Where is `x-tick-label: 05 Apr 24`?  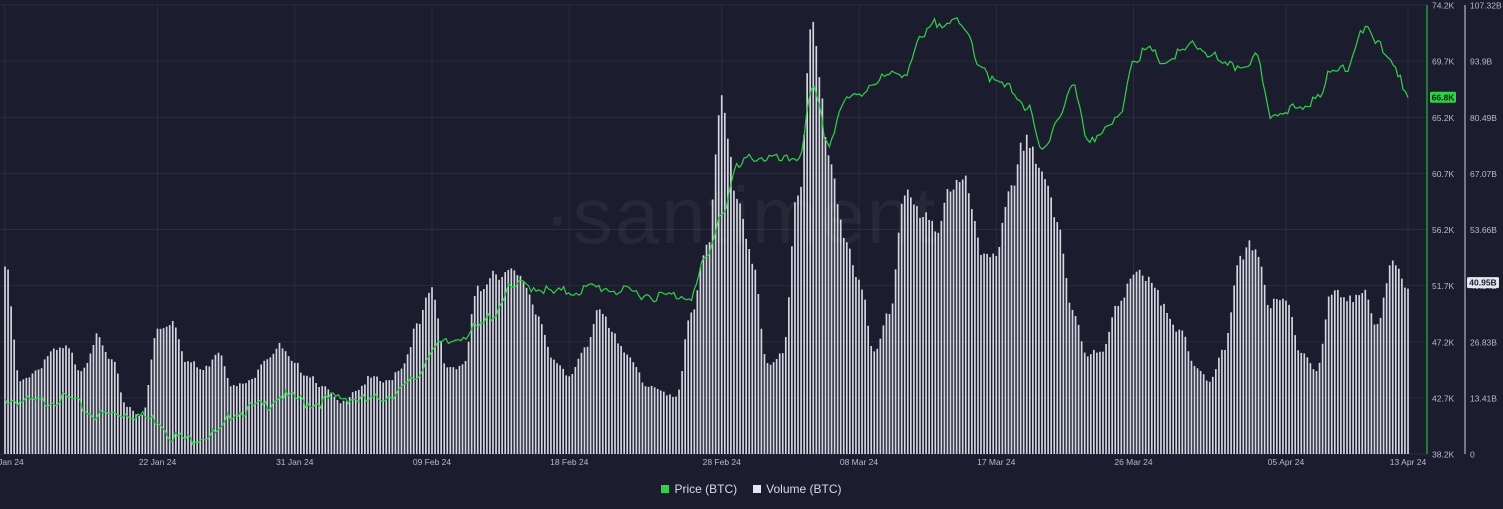
x-tick-label: 05 Apr 24 is located at coordinates (1286, 462).